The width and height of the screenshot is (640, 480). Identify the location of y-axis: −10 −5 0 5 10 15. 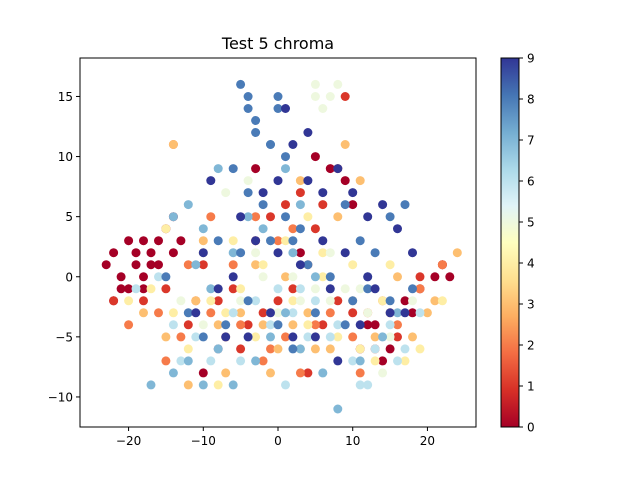
(64, 247).